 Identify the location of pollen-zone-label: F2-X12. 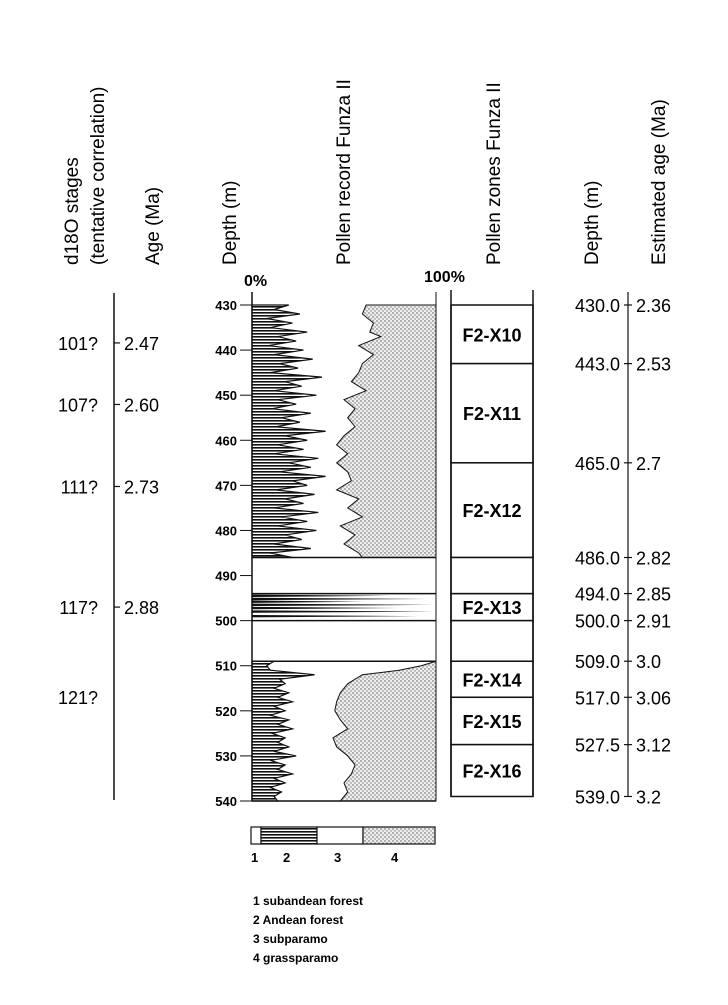
(491, 511).